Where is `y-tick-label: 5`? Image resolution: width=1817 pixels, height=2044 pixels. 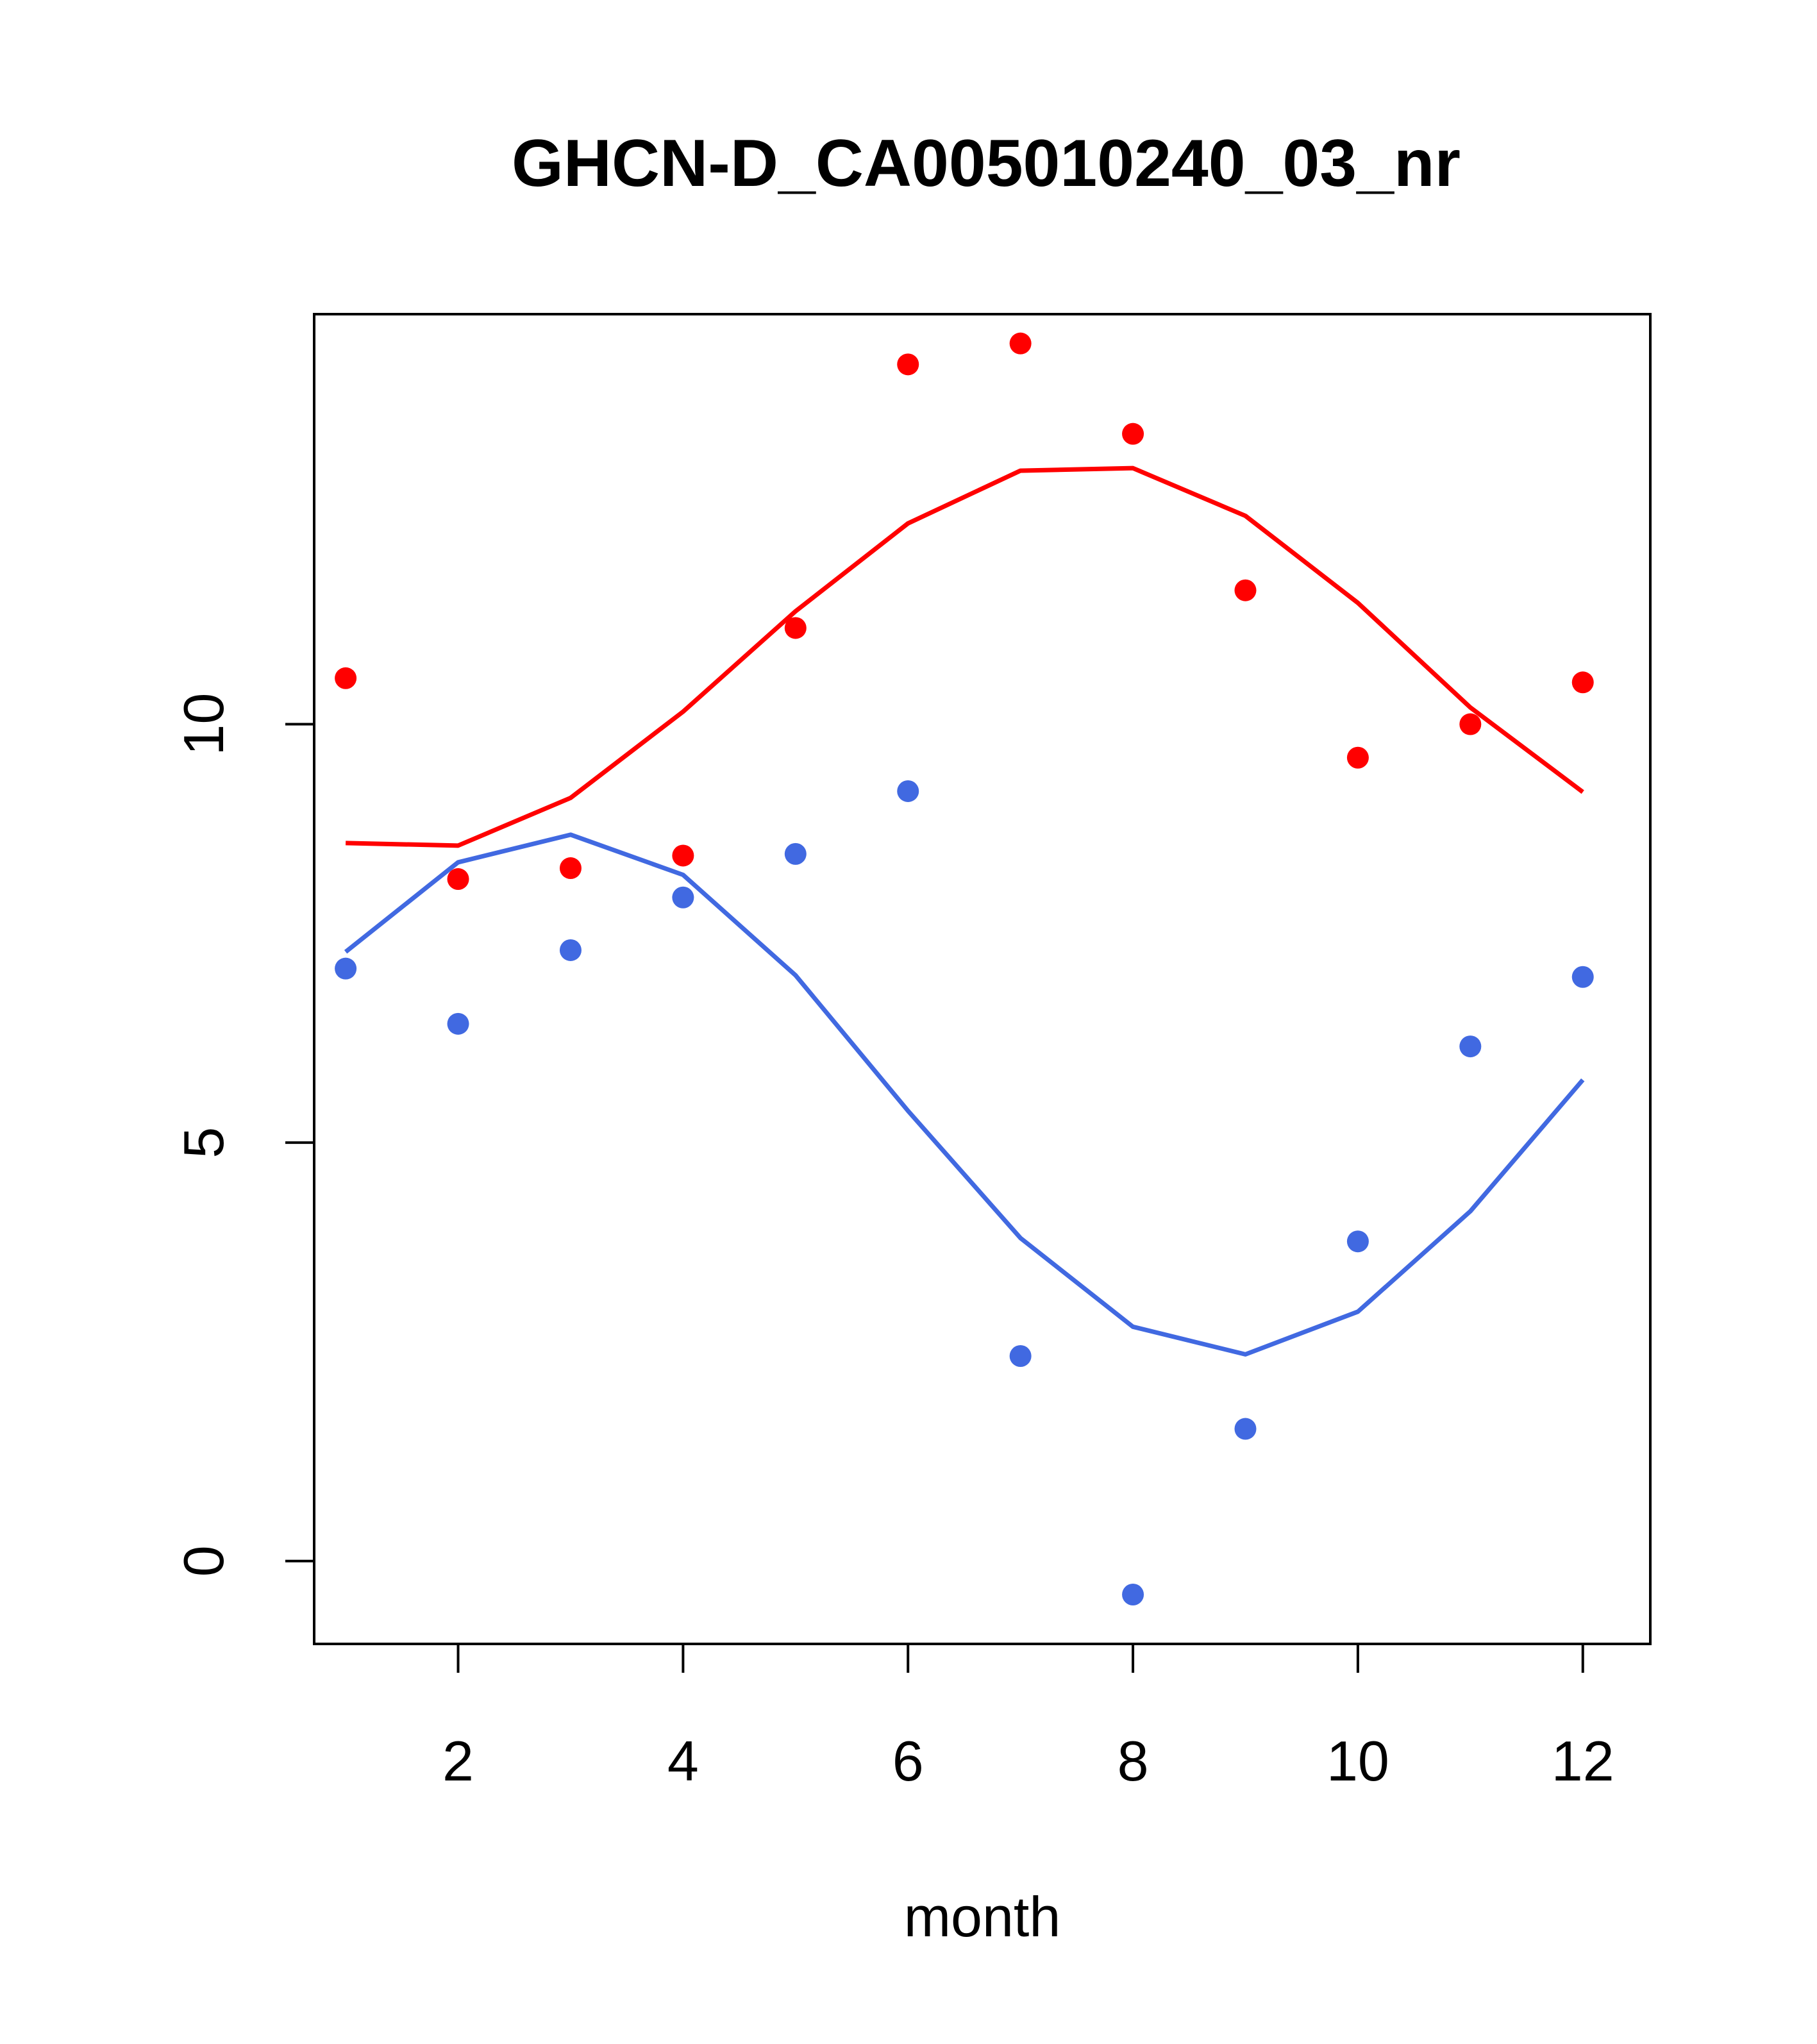
y-tick-label: 5 is located at coordinates (204, 1143).